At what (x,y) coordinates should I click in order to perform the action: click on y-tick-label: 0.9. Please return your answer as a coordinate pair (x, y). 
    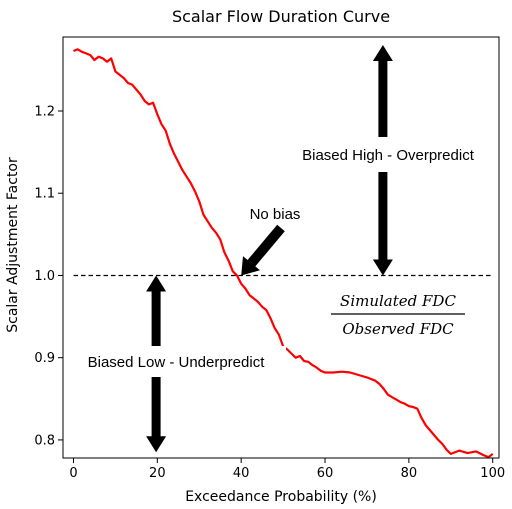
    Looking at the image, I should click on (44, 358).